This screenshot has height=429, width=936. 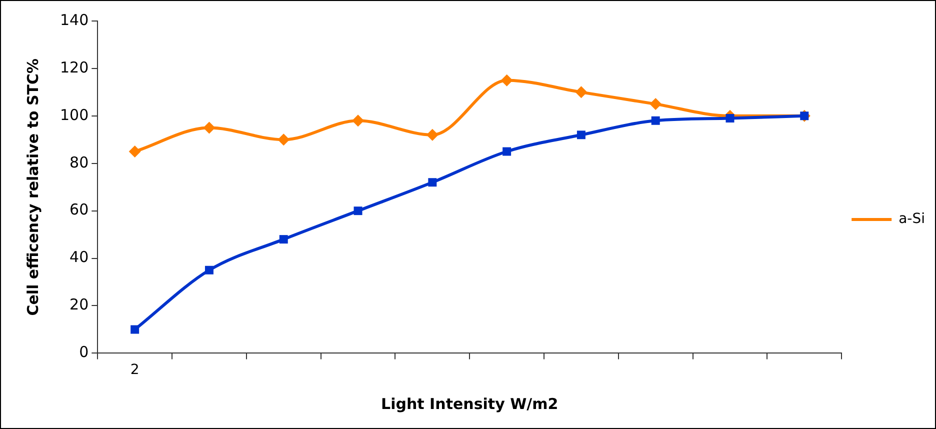 What do you see at coordinates (79, 162) in the screenshot?
I see `y-tick-label: 80` at bounding box center [79, 162].